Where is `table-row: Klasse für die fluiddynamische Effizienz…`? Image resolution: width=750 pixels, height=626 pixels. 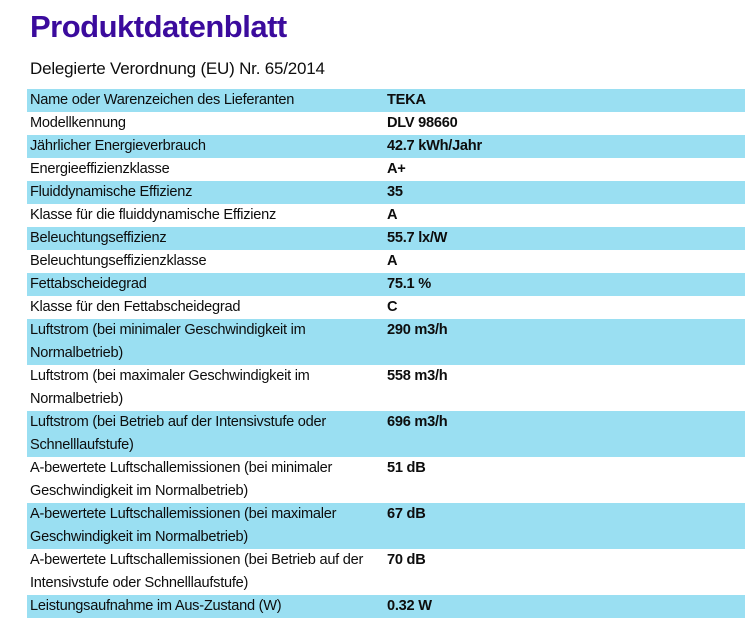 table-row: Klasse für die fluiddynamische Effizienz… is located at coordinates (386, 215).